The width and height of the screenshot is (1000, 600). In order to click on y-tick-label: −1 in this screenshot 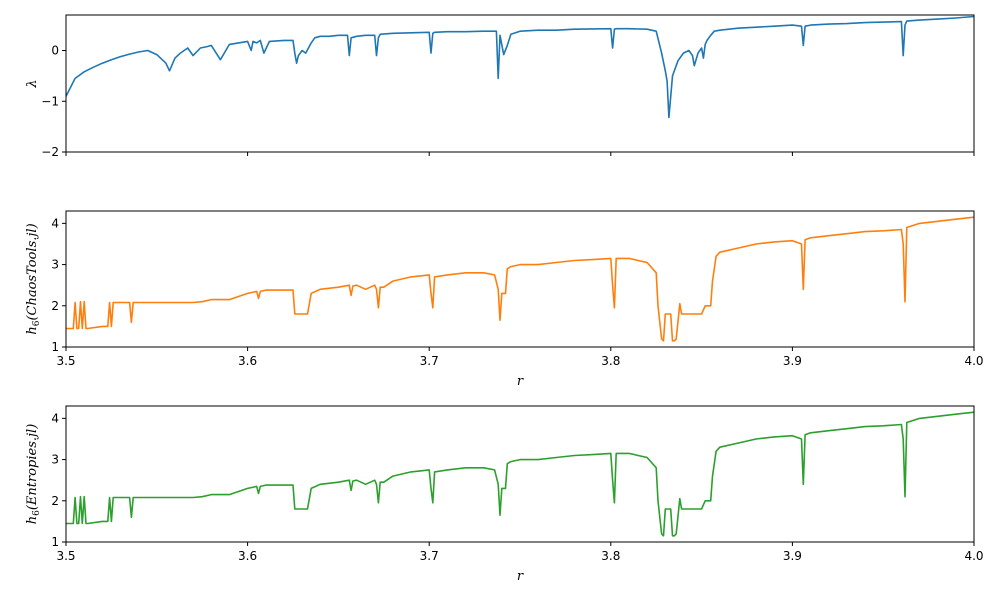, I will do `click(50, 101)`.